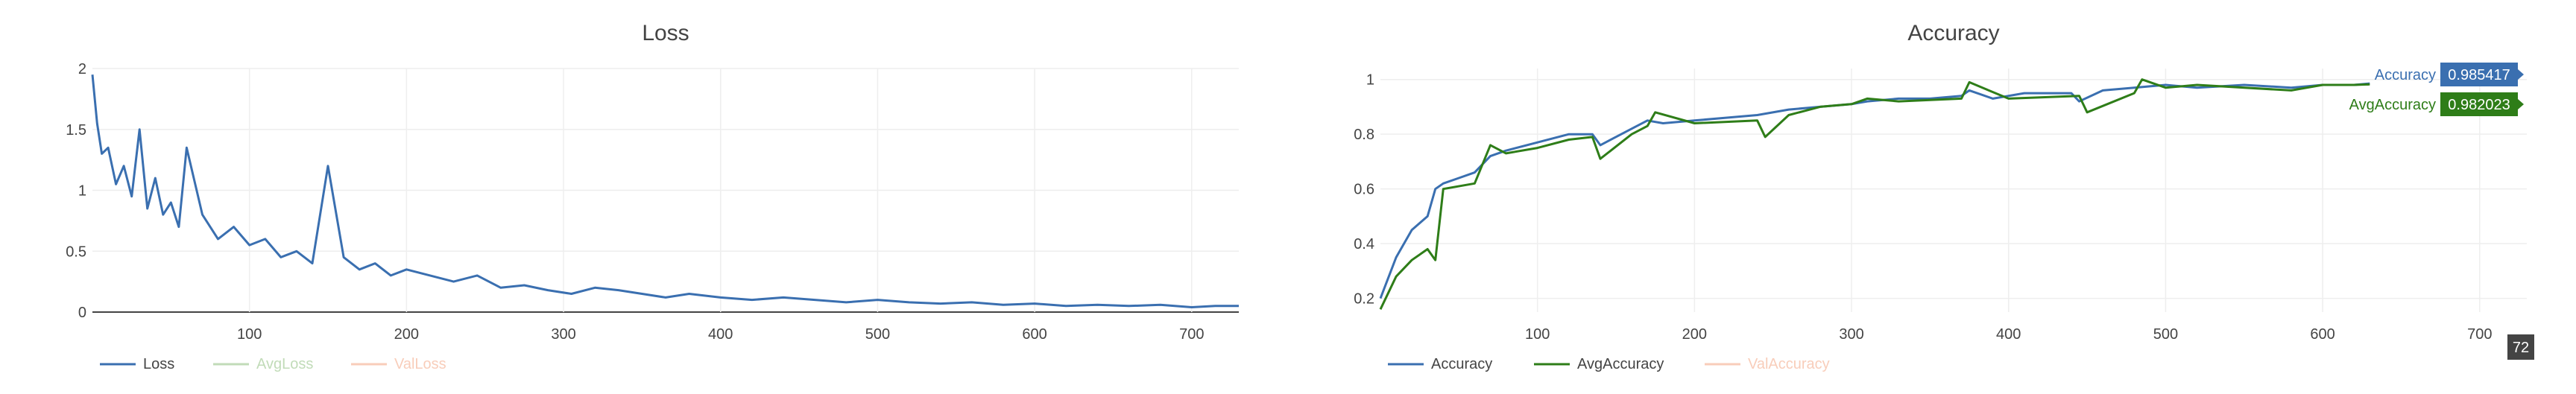 The height and width of the screenshot is (394, 2576). What do you see at coordinates (2392, 105) in the screenshot?
I see `hover-series-name: AvgAccuracy` at bounding box center [2392, 105].